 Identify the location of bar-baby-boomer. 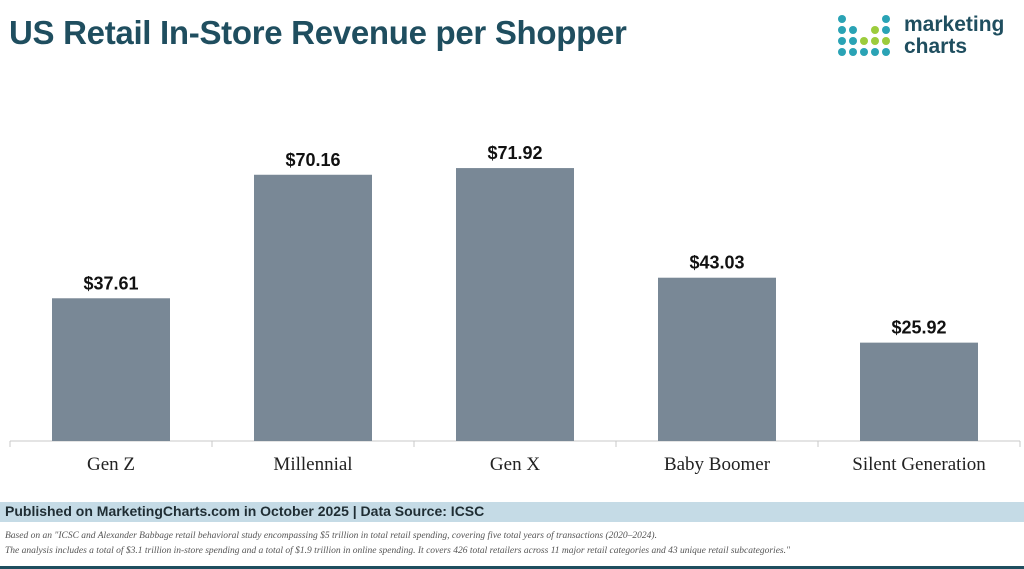
(717, 359).